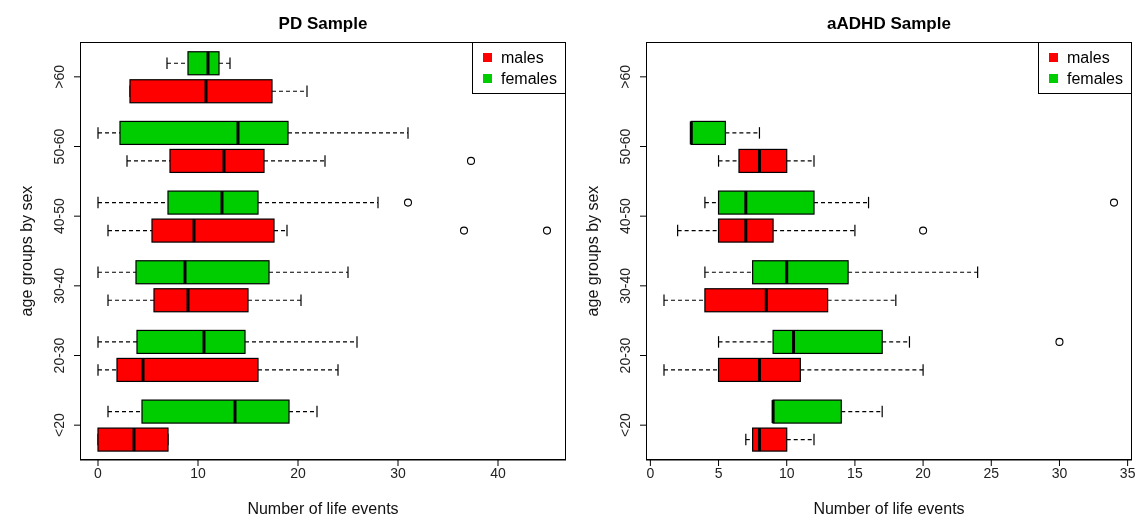 This screenshot has width=1148, height=528. I want to click on chart-title: PD Sample, so click(323, 24).